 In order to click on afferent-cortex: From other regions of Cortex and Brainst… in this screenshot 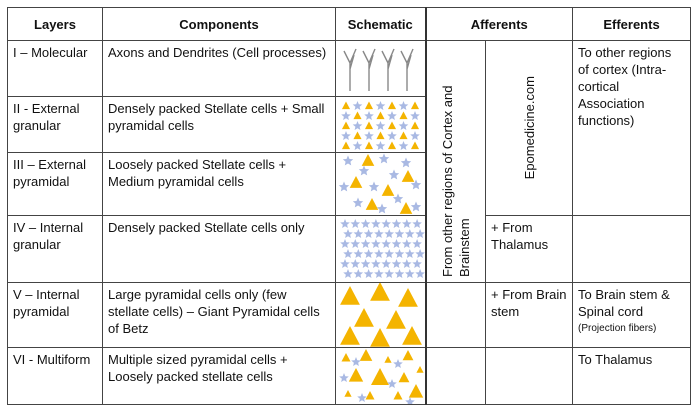, I will do `click(455, 181)`.